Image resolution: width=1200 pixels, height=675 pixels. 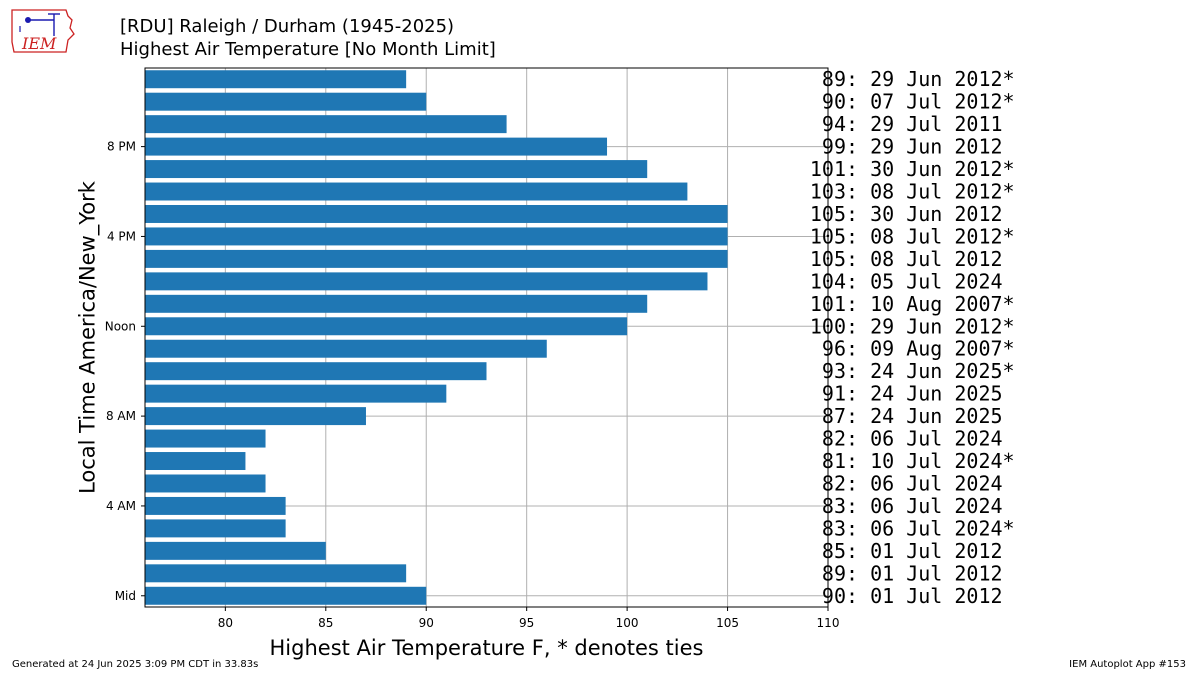 I want to click on annotation-date: : 09 Aug 2007*, so click(x=930, y=349).